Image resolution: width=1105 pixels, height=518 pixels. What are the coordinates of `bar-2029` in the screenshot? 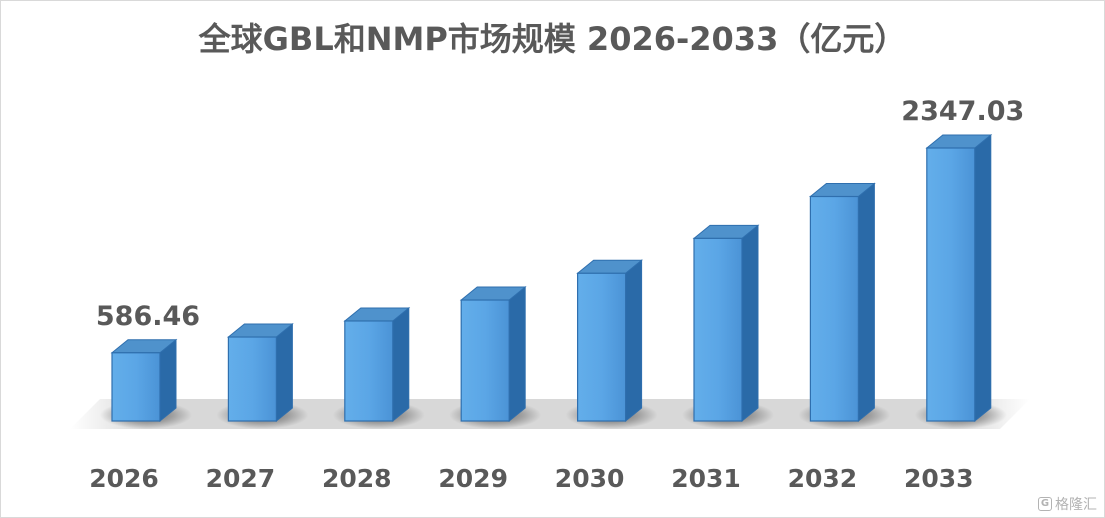 It's located at (493, 354).